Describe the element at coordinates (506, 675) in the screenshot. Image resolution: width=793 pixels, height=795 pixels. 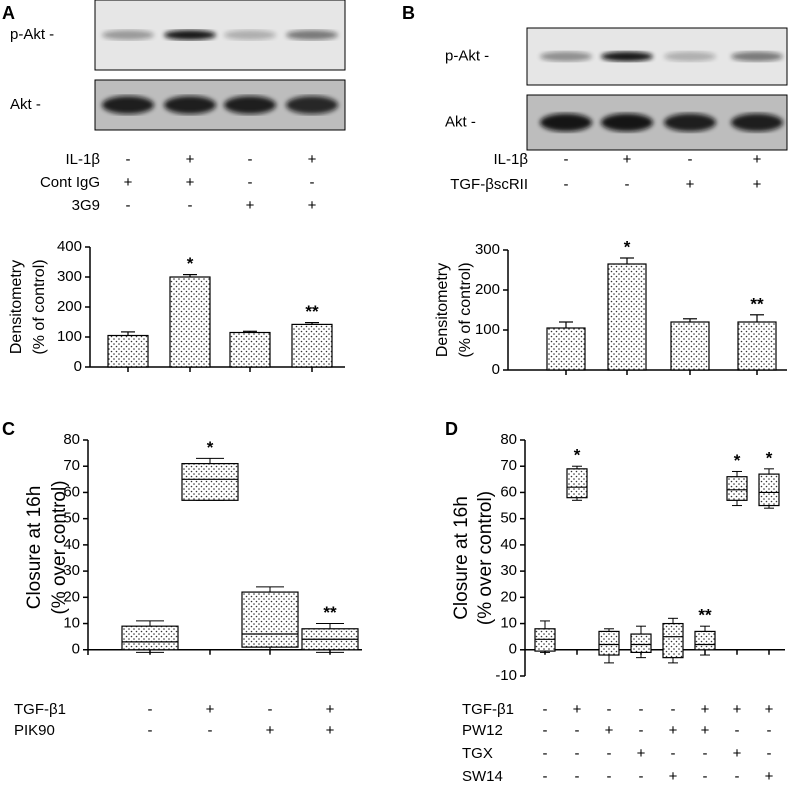
I see `y-tick-label: -10` at that location.